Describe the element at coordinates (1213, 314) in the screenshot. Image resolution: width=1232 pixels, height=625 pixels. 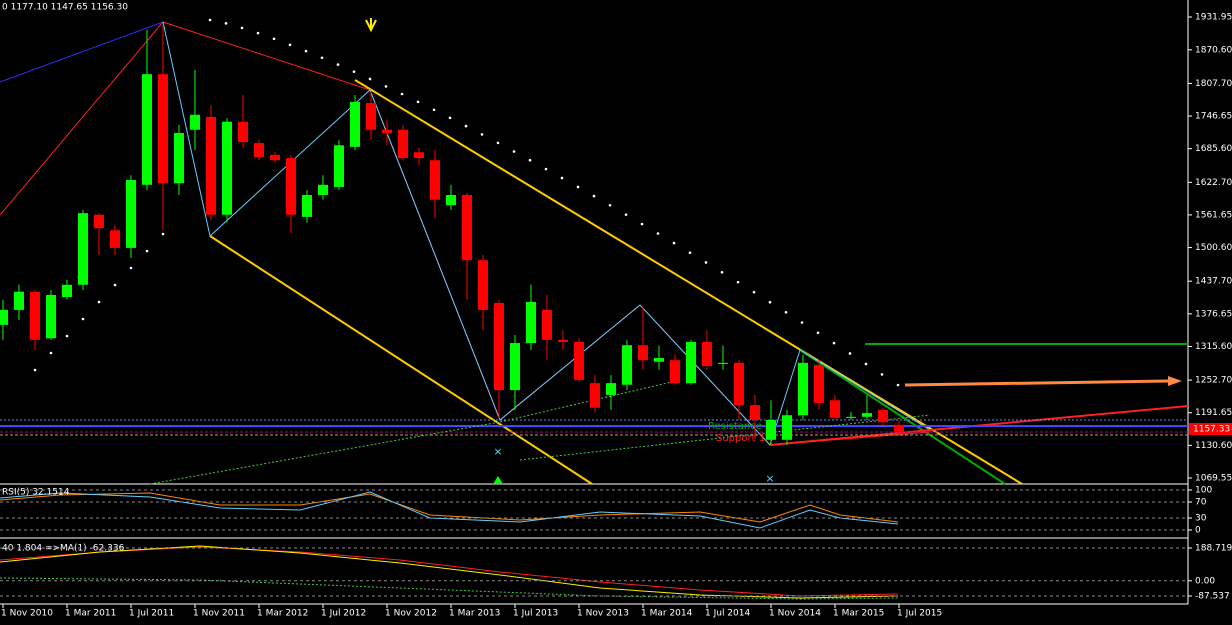
I see `y-tick-label: 1376.65` at that location.